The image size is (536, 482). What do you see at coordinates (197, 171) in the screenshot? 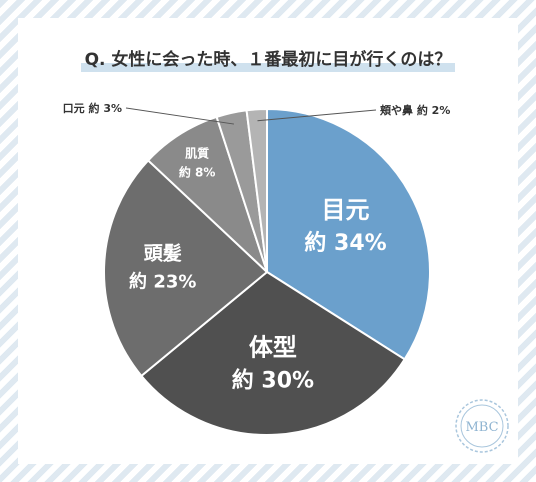
I see `slice-value-4: 約 8%` at bounding box center [197, 171].